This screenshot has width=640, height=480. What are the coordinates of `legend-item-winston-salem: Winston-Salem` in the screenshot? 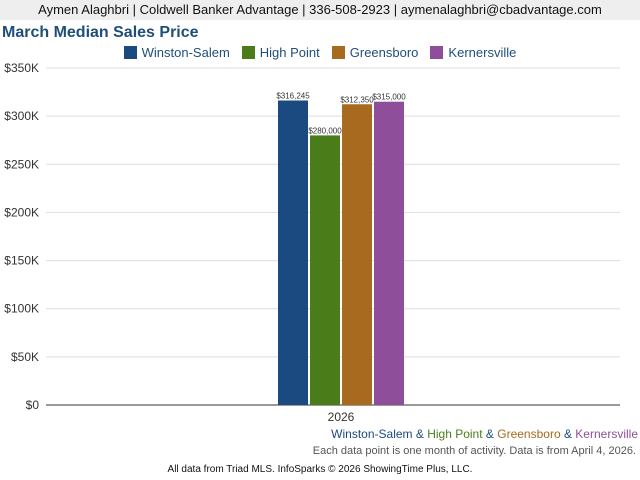 It's located at (176, 52).